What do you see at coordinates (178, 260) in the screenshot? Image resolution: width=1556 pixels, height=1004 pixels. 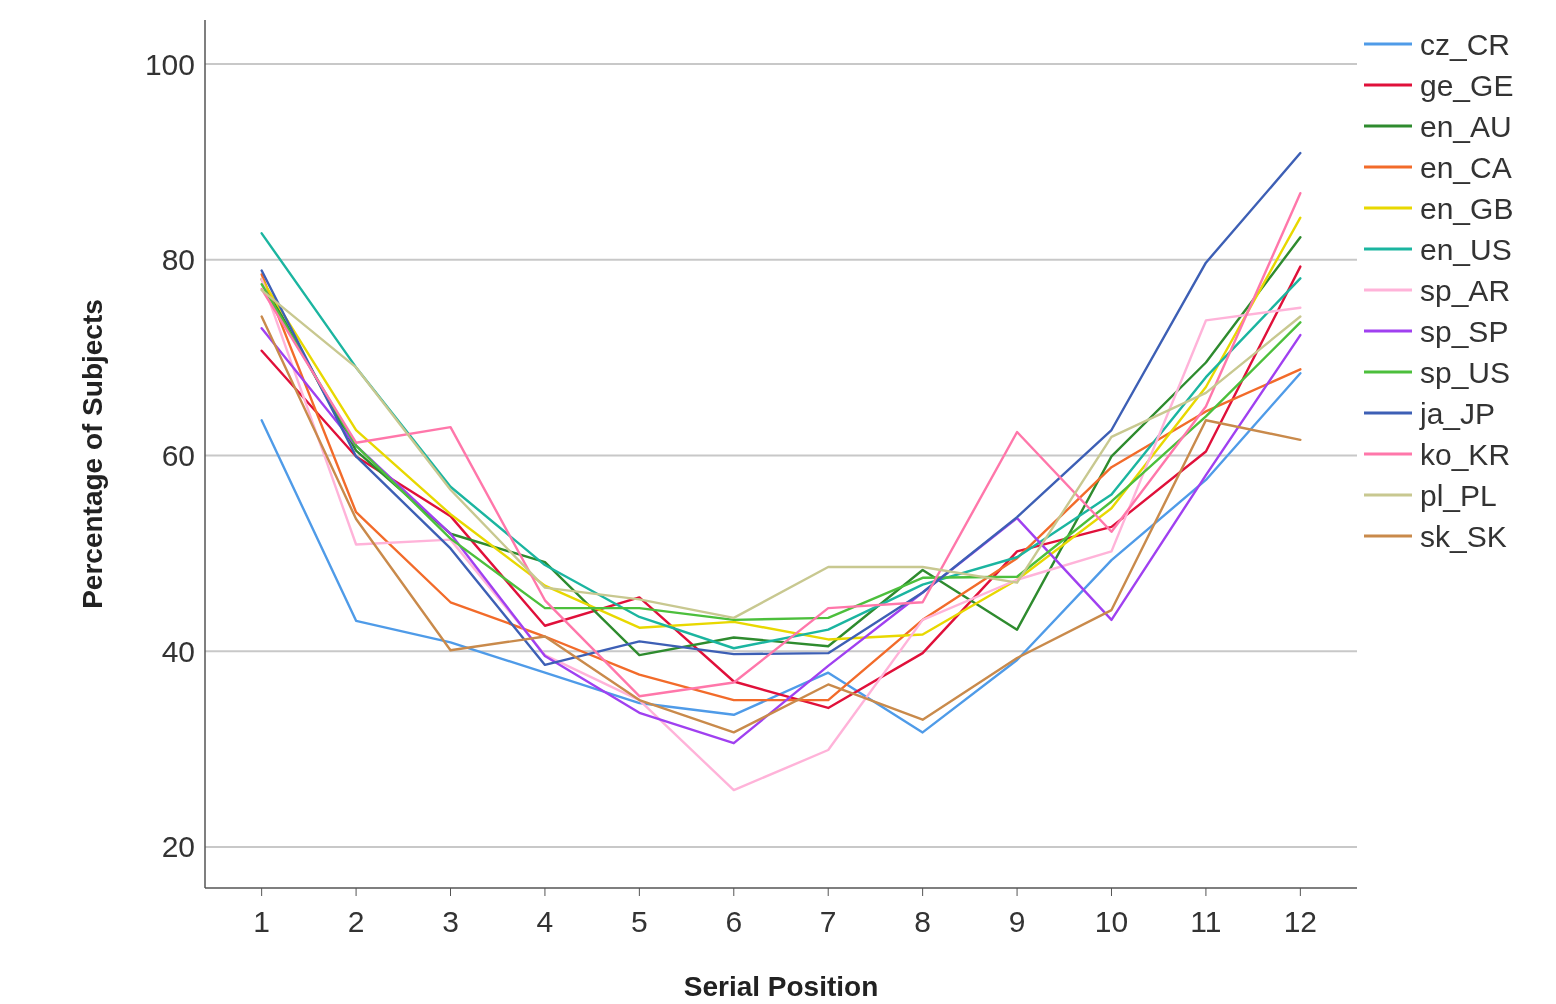 I see `y-tick-label: 80` at bounding box center [178, 260].